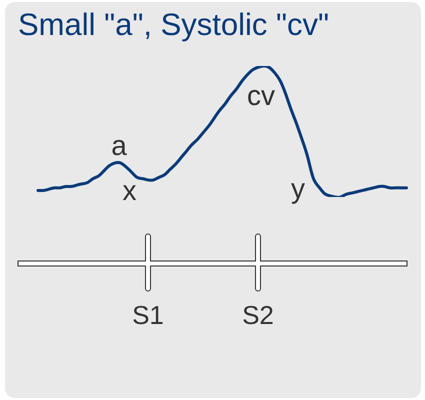  What do you see at coordinates (119, 145) in the screenshot?
I see `annotation: a` at bounding box center [119, 145].